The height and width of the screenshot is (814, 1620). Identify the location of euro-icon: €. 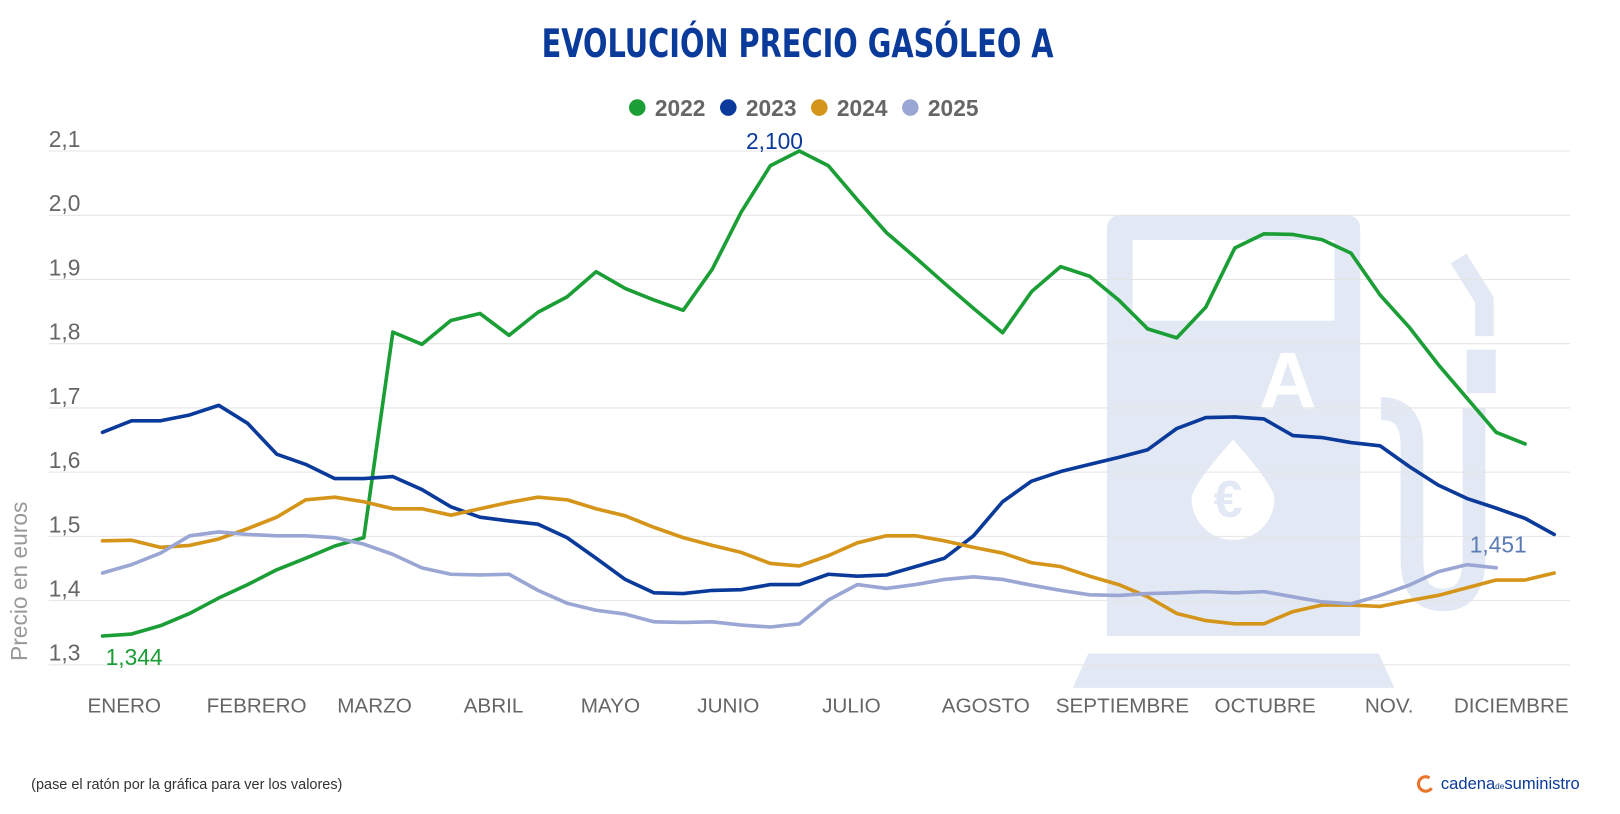
(1227, 499).